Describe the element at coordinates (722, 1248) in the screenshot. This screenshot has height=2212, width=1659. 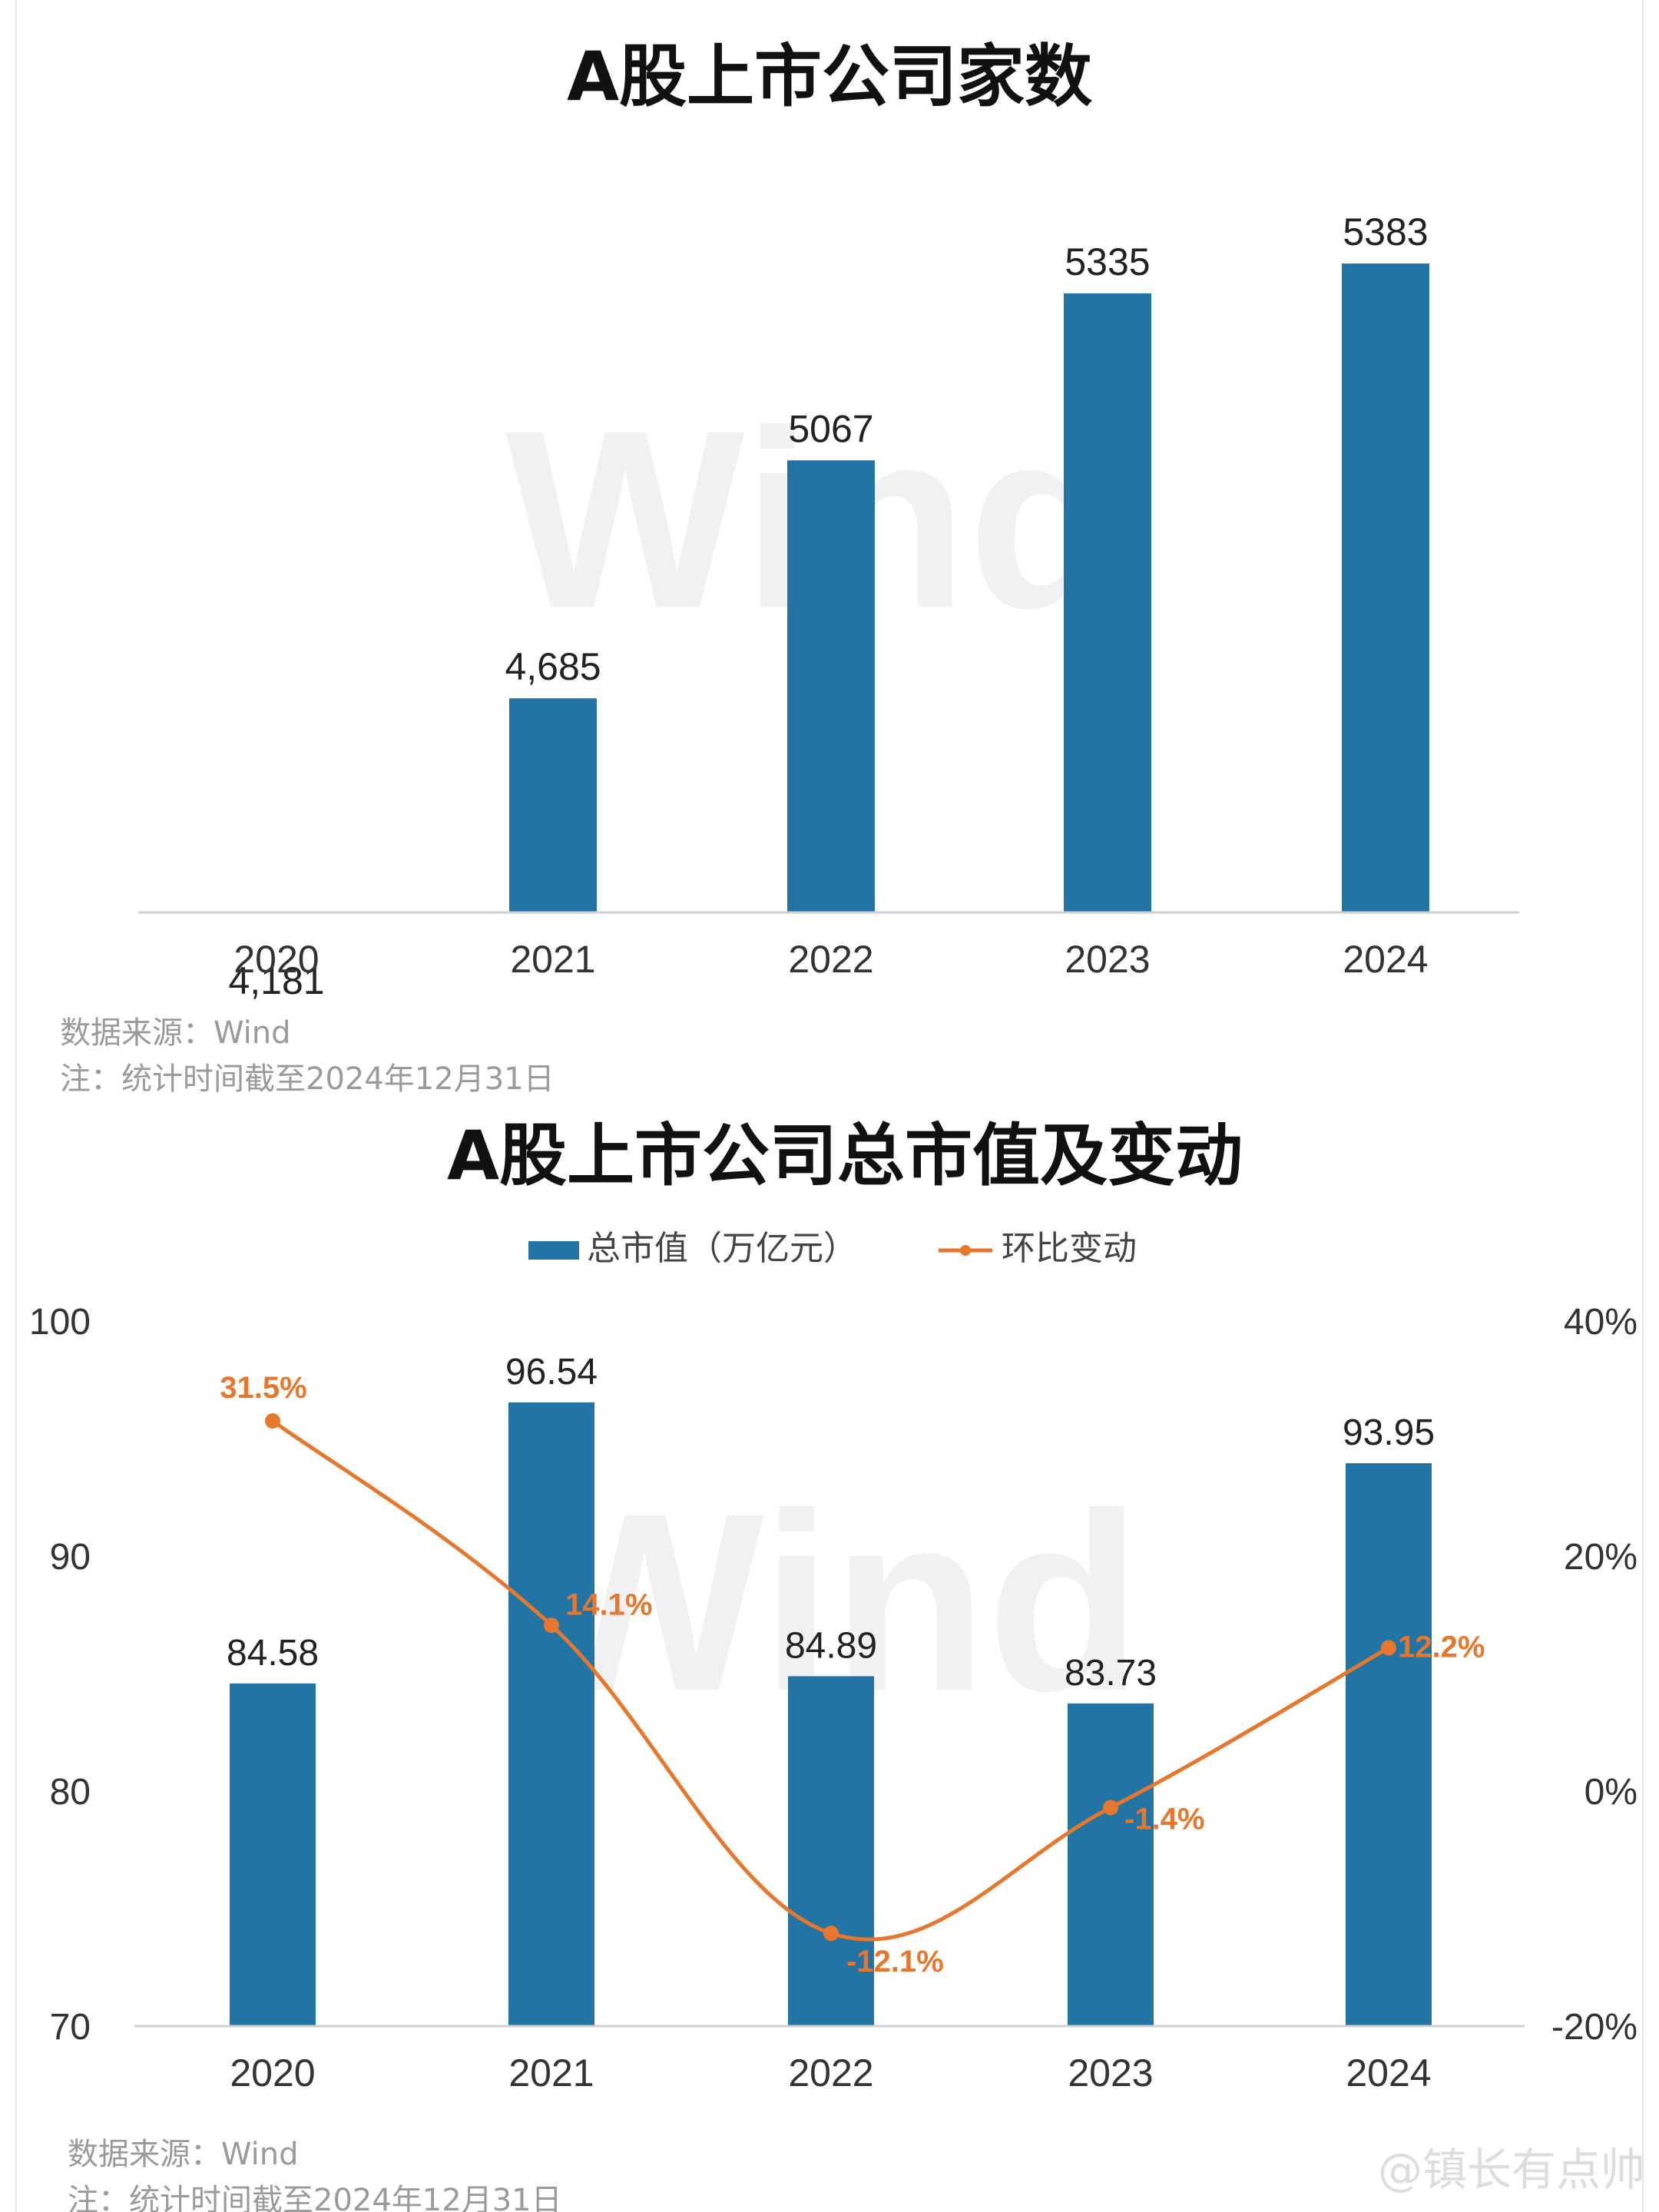
I see `legend-bar-label: 总市值（万亿元）` at that location.